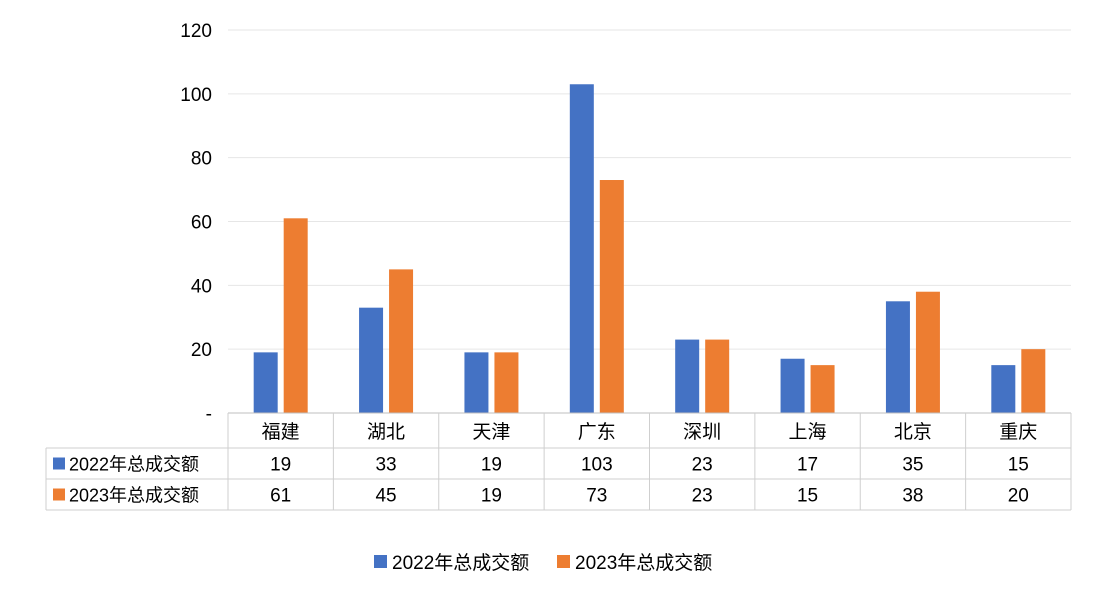  Describe the element at coordinates (201, 159) in the screenshot. I see `y-tick-label: 80` at that location.